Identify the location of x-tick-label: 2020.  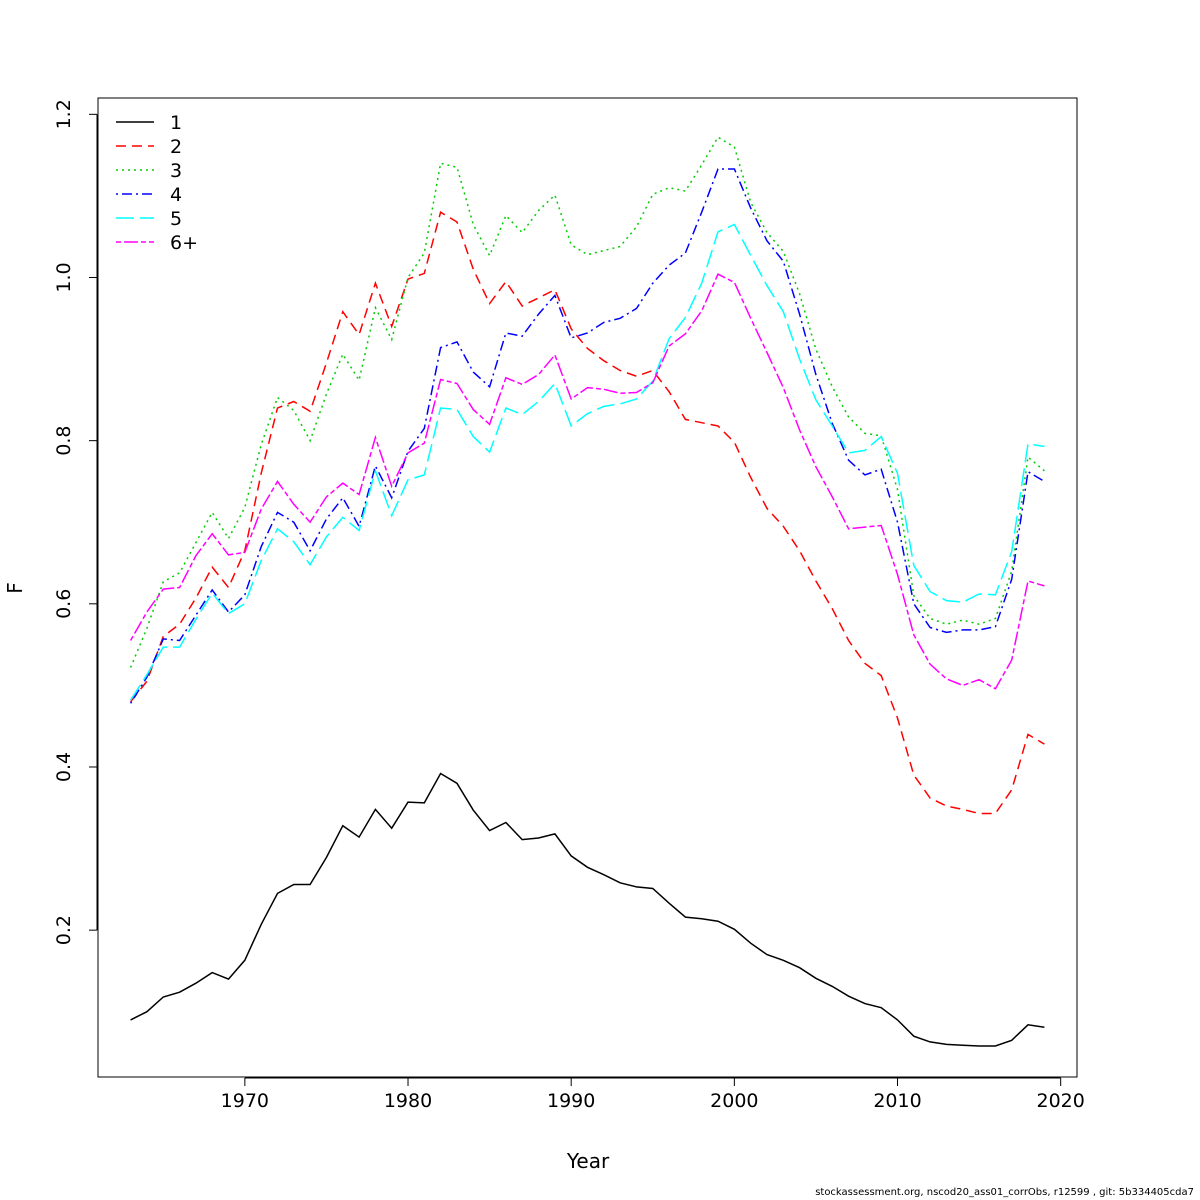
(1061, 1101).